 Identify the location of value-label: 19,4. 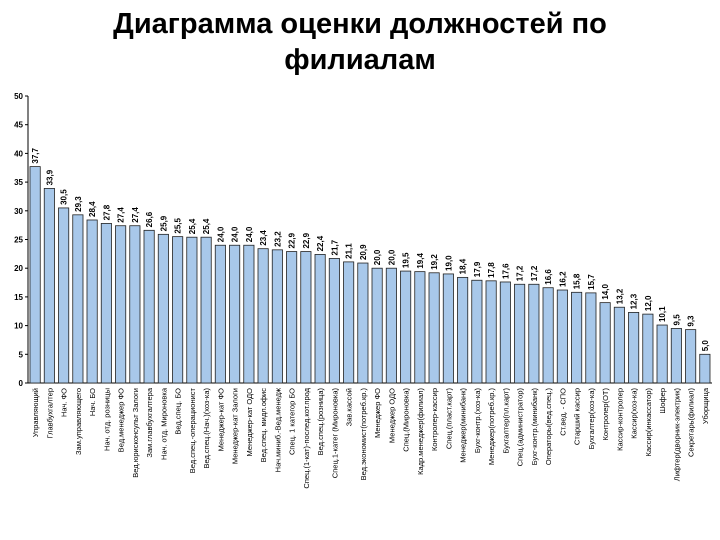
(420, 261).